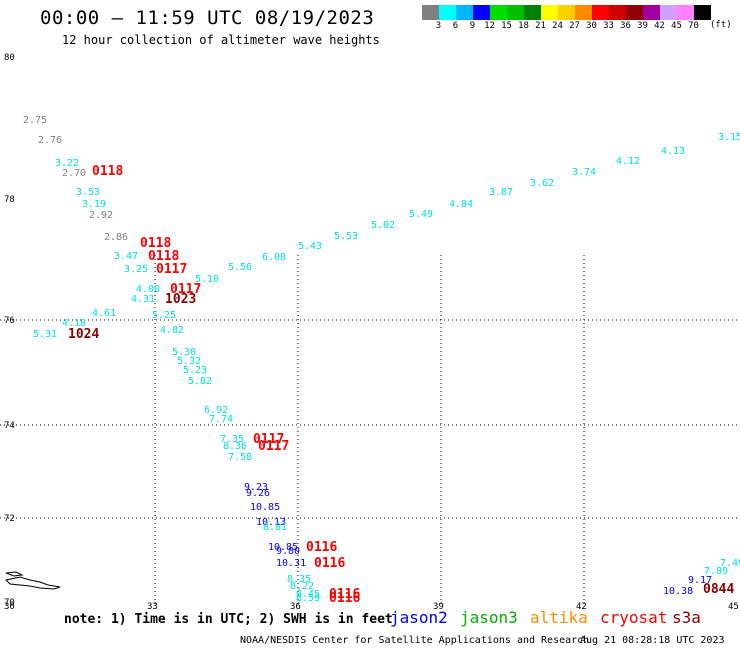 This screenshot has height=650, width=740. I want to click on wave-height-label: 10.31, so click(291, 563).